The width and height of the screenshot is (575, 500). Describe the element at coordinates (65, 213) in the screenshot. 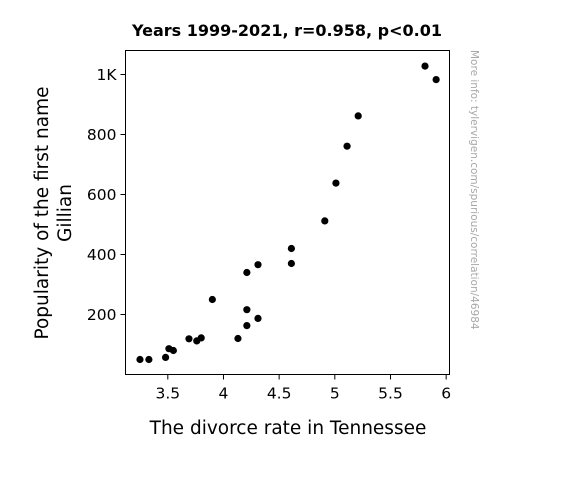

I see `y-axis-label-line-2: Gillian` at that location.